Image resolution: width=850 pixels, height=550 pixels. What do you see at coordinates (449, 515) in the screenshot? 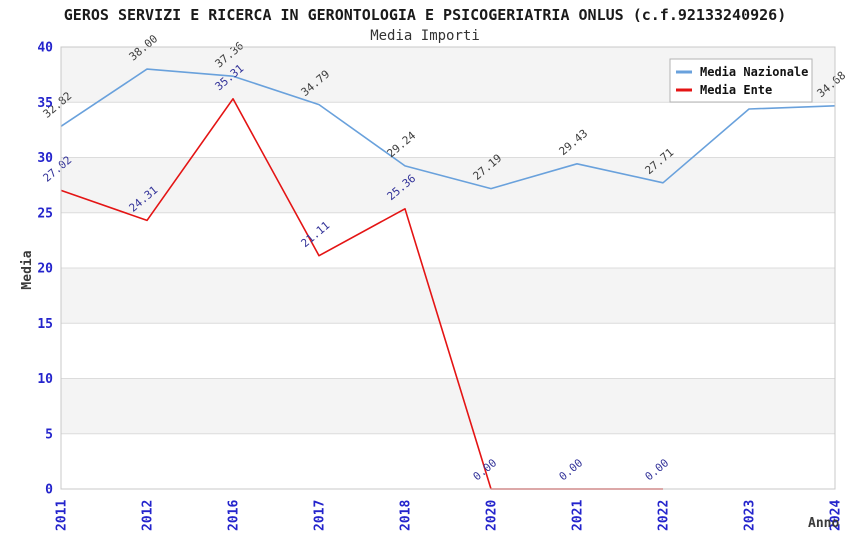
I see `x-axis-tick-labels: 2011 2012 2016 2017 2018 2020 2021 2022 2023 2024` at bounding box center [449, 515].